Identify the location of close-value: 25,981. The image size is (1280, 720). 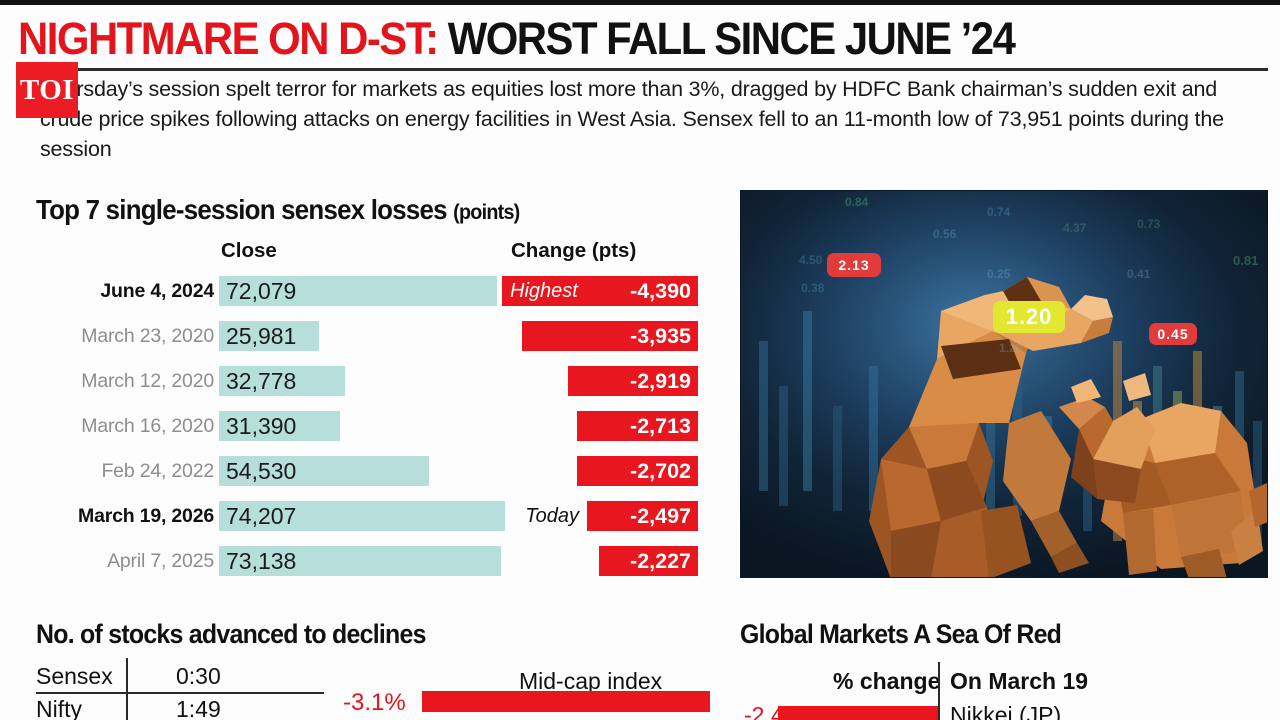
(261, 336).